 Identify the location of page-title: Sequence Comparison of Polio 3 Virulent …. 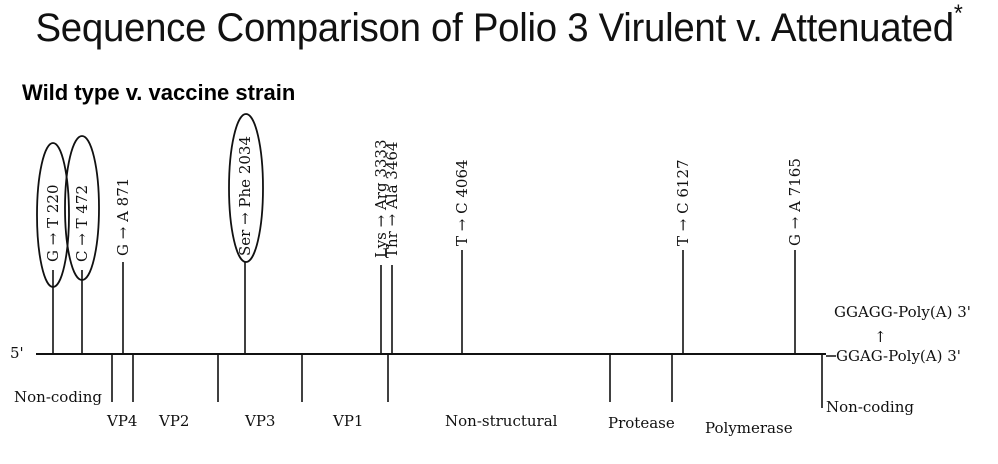
(499, 25).